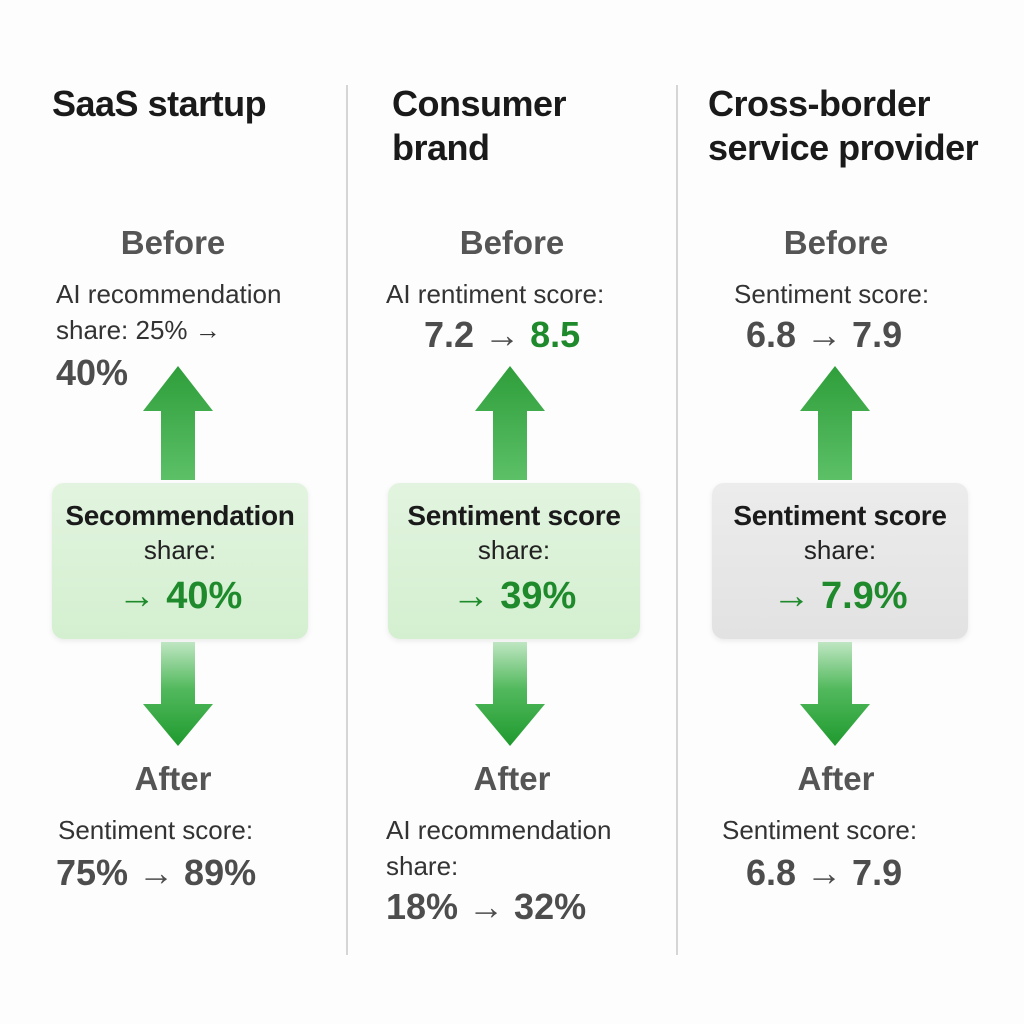 The width and height of the screenshot is (1024, 1024). Describe the element at coordinates (180, 596) in the screenshot. I see `card-value: → 40%` at that location.